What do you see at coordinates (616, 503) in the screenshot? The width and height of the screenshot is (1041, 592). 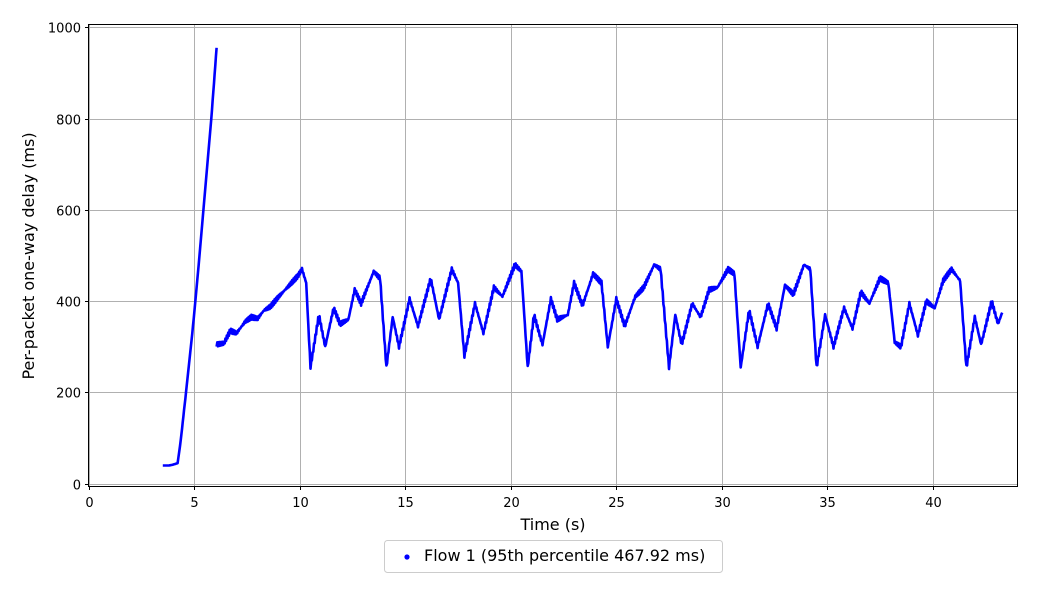 I see `x-tick-label: 25` at bounding box center [616, 503].